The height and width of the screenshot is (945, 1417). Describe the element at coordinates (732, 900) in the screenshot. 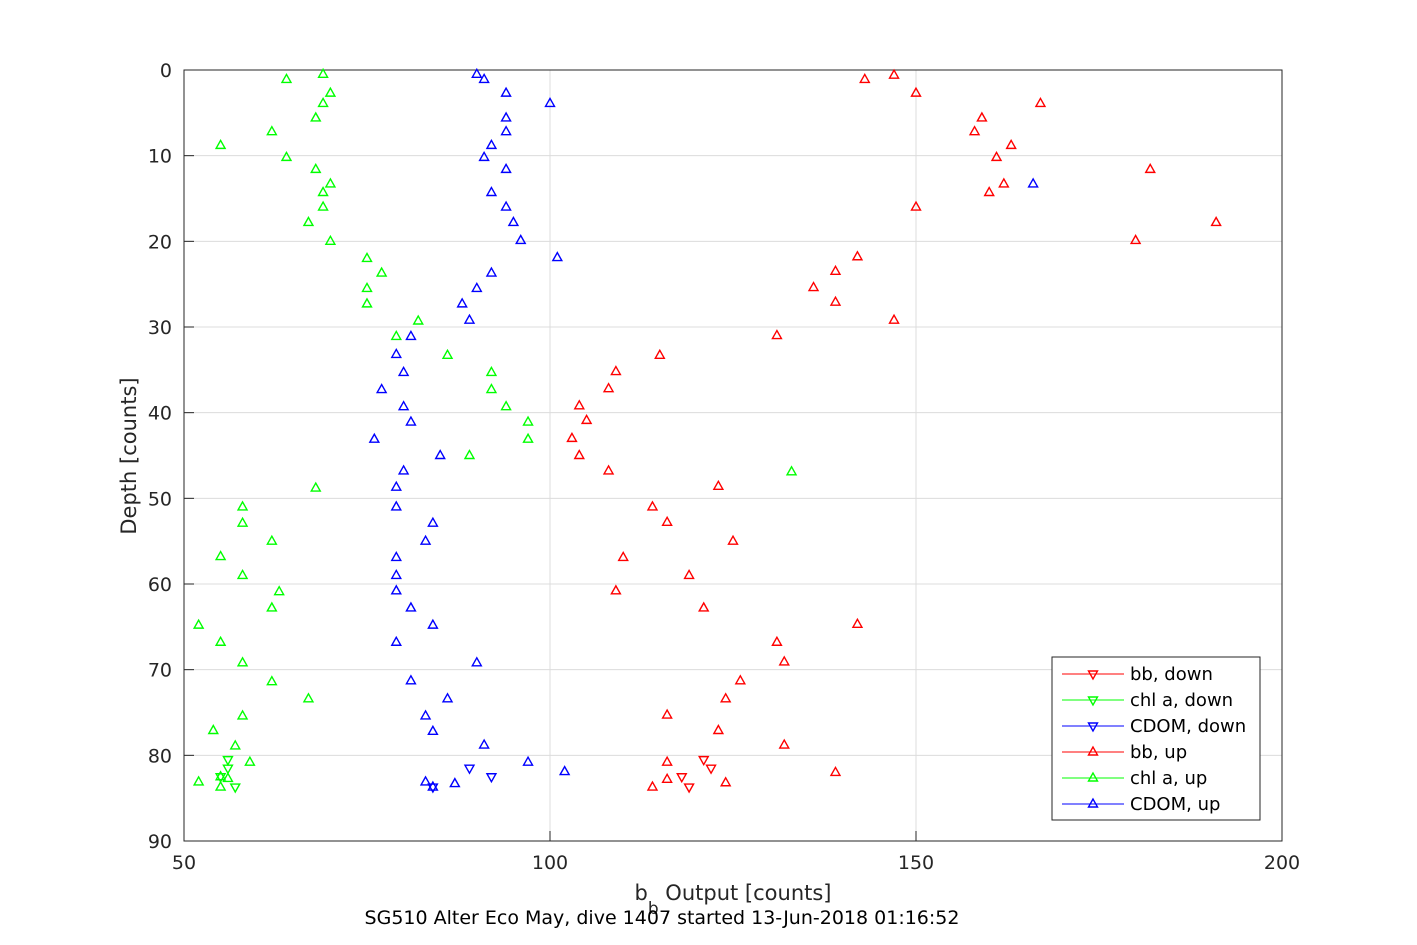

I see `x-axis-label: bb Output [counts]` at that location.